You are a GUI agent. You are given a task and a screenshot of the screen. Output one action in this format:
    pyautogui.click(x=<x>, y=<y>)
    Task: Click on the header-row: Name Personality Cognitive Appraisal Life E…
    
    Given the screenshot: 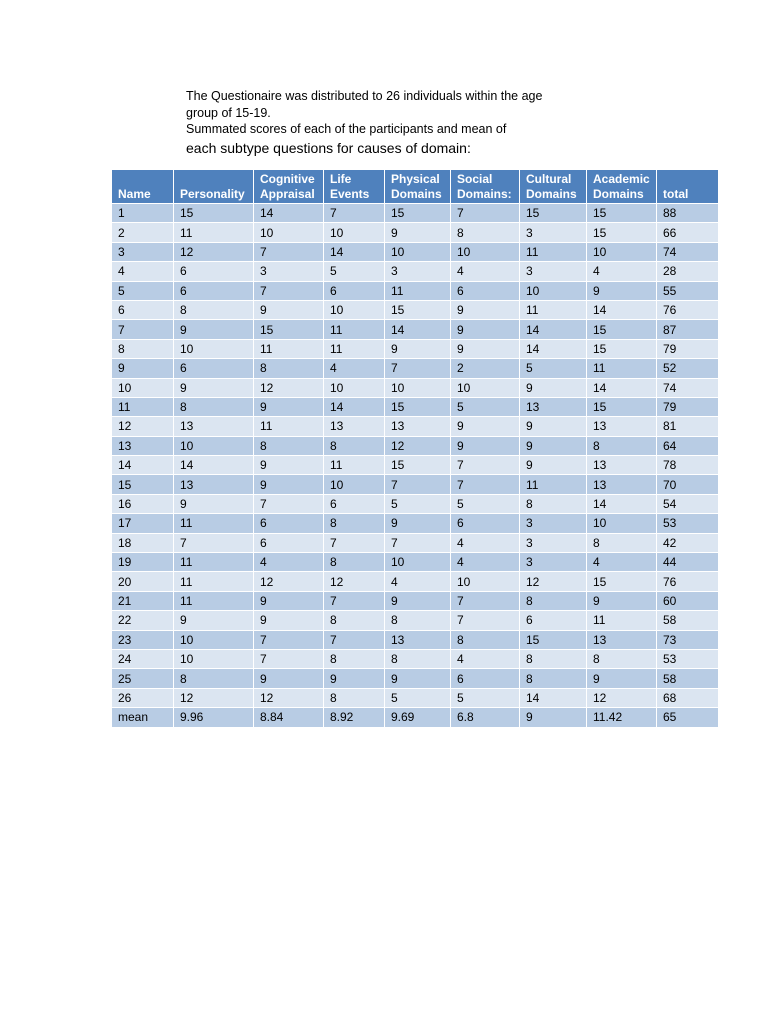 What is the action you would take?
    pyautogui.click(x=415, y=186)
    